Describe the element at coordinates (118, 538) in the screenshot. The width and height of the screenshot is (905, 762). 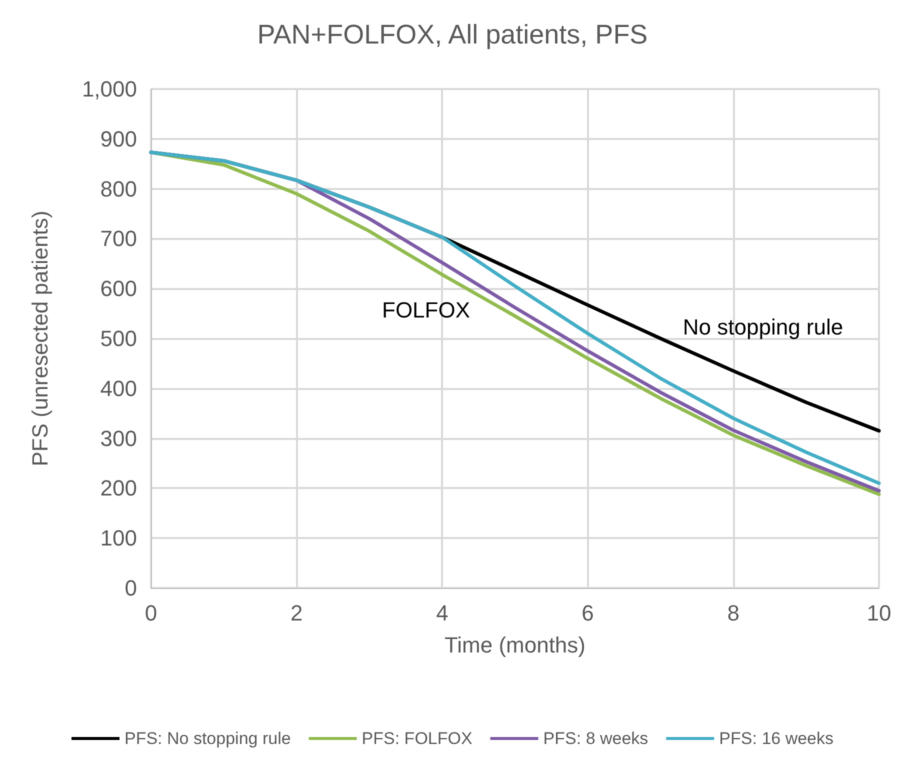
I see `y-tick-label: 100` at that location.